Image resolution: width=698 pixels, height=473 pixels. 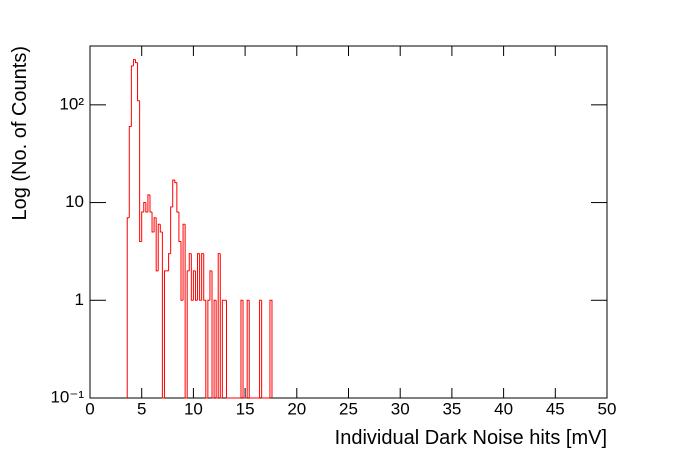 What do you see at coordinates (67, 396) in the screenshot?
I see `y-tick-label: 10⁻¹` at bounding box center [67, 396].